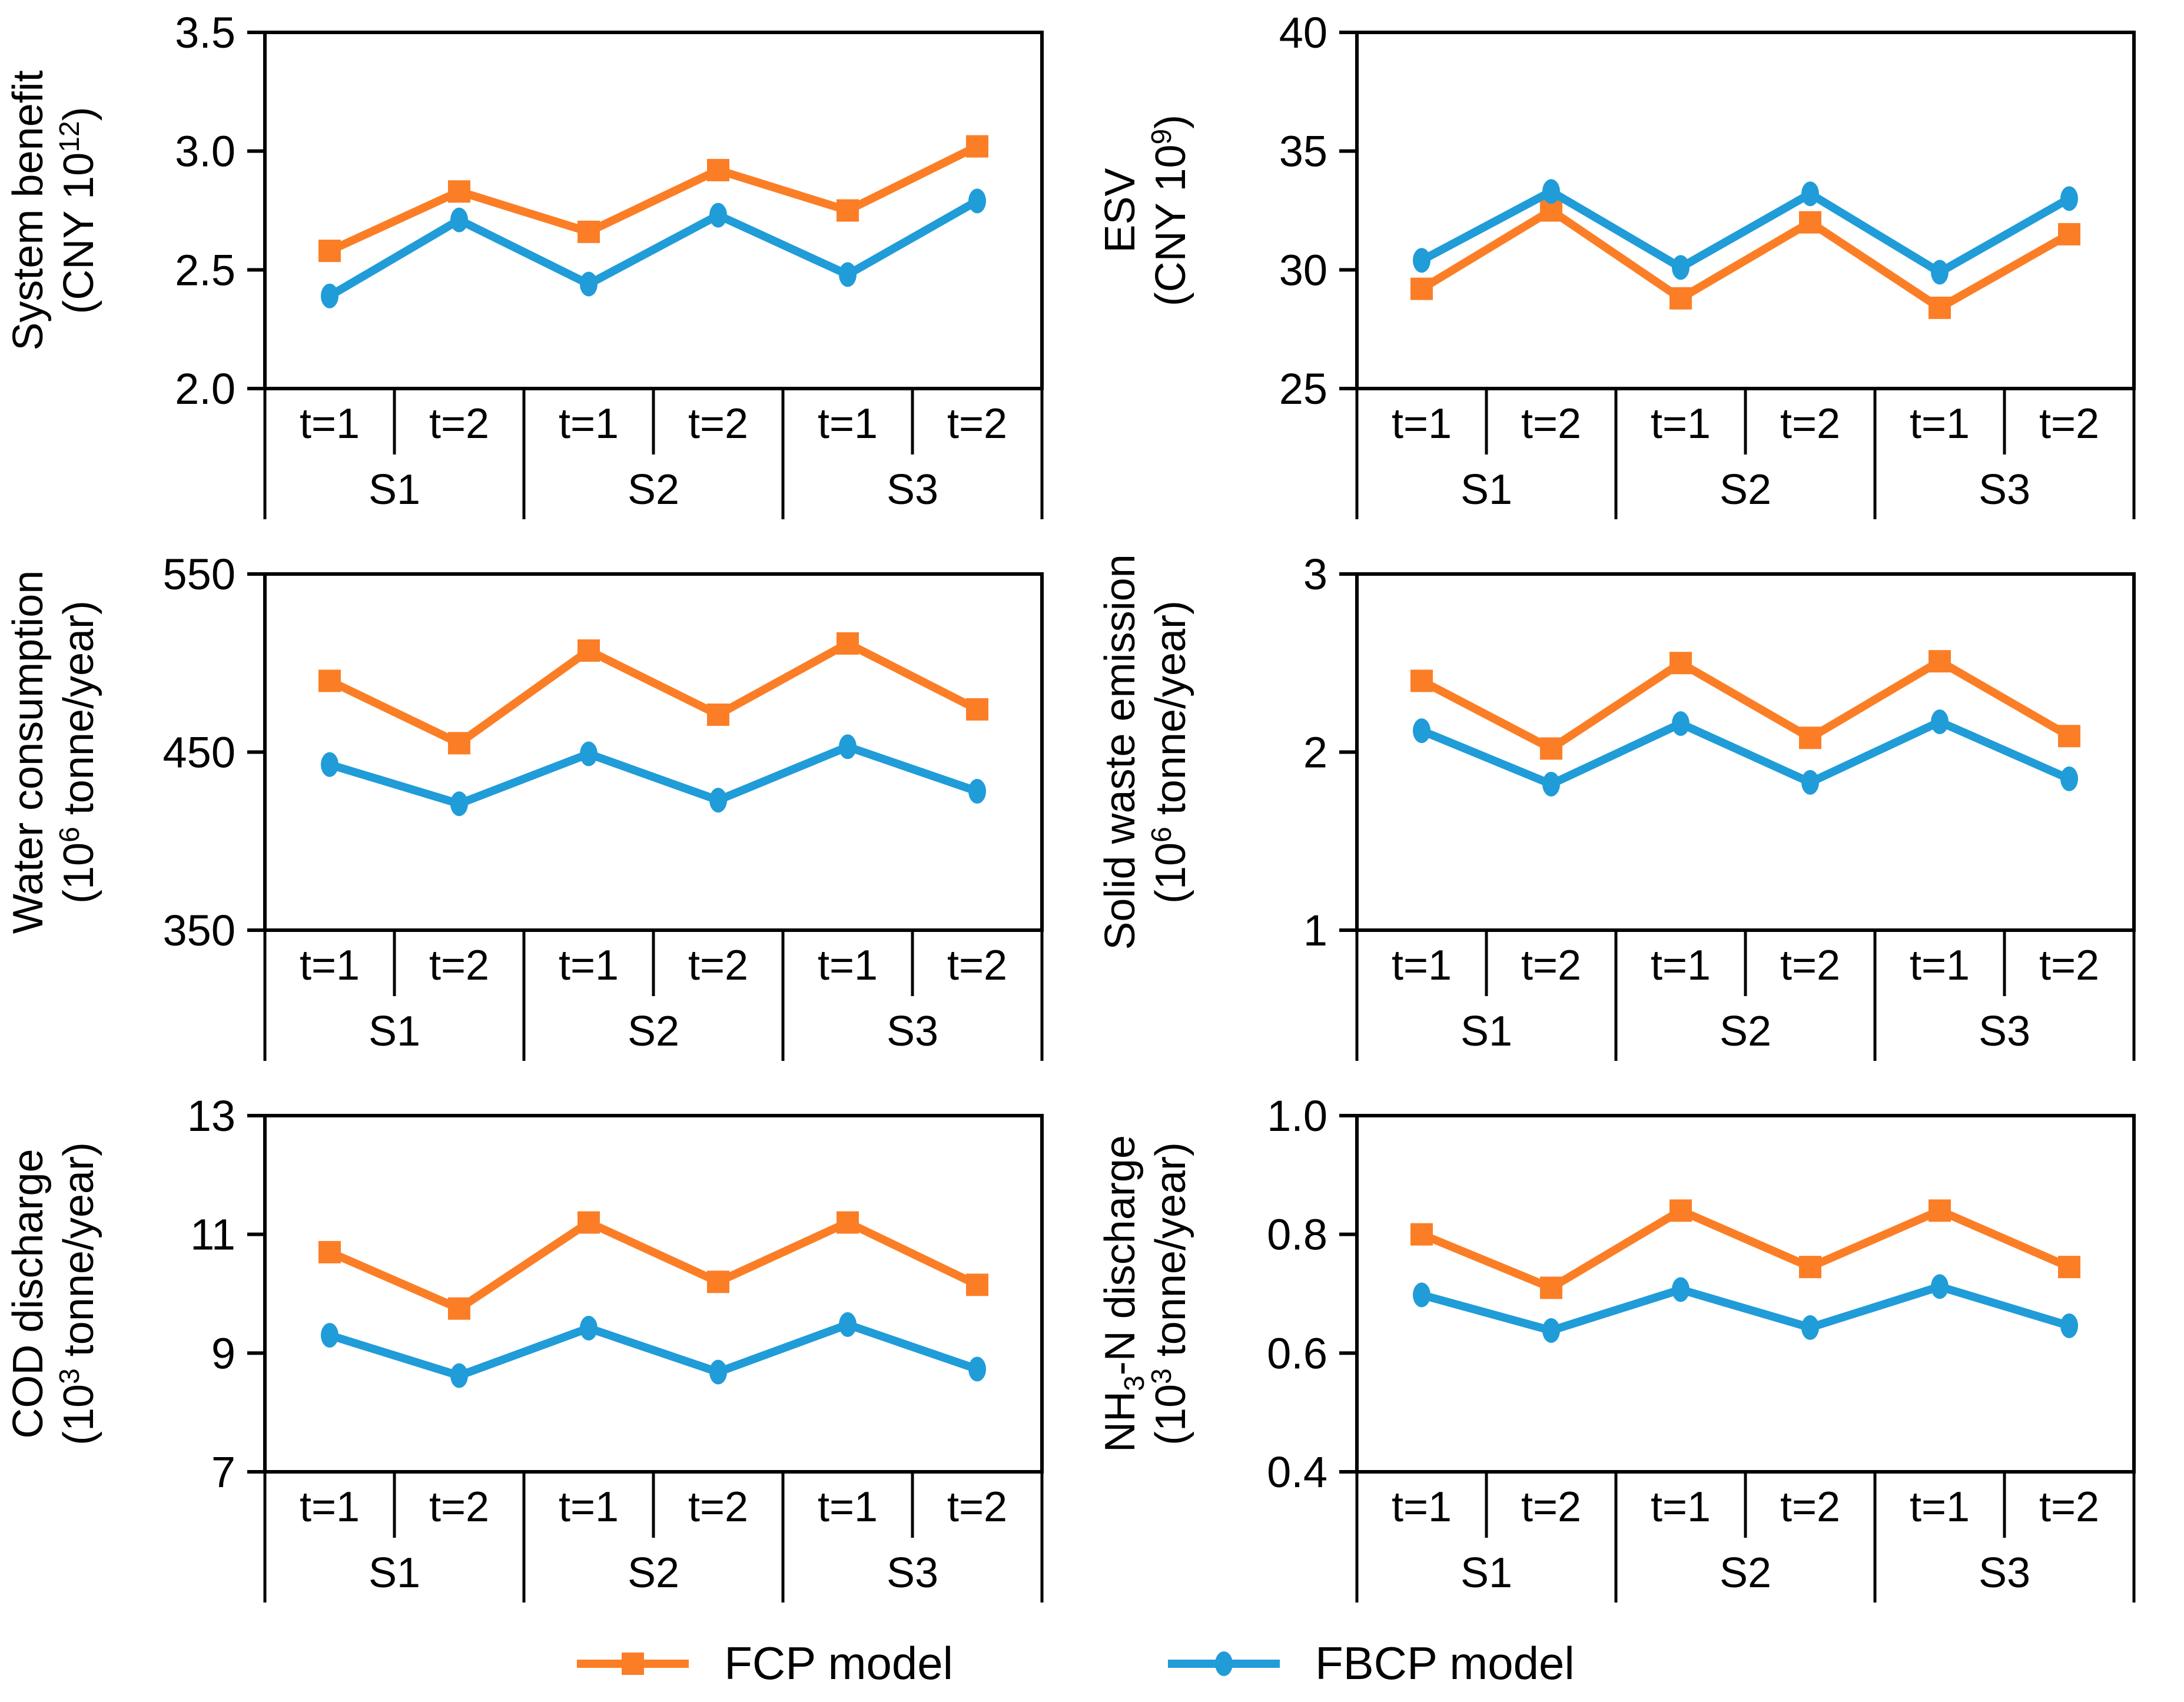 This screenshot has width=2184, height=1702. What do you see at coordinates (199, 930) in the screenshot?
I see `y-tick-label: 350` at bounding box center [199, 930].